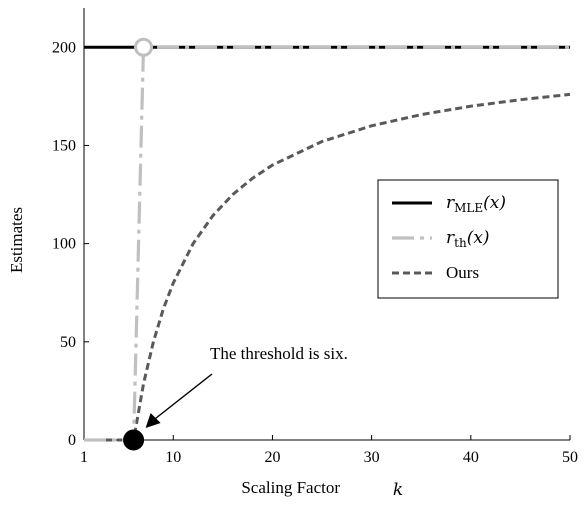 The width and height of the screenshot is (584, 508). What do you see at coordinates (64, 145) in the screenshot?
I see `y-tick-label: 150` at bounding box center [64, 145].